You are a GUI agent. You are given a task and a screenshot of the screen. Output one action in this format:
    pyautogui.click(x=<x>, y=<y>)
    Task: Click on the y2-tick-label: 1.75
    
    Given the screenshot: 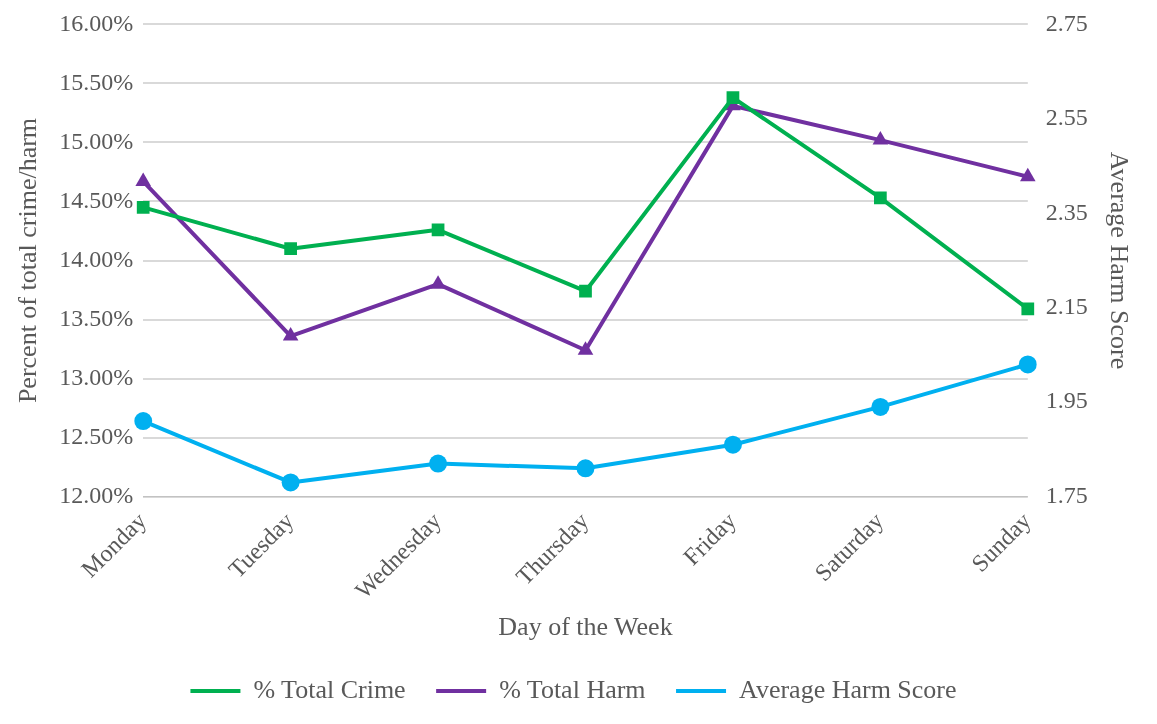 What is the action you would take?
    pyautogui.click(x=1066, y=494)
    